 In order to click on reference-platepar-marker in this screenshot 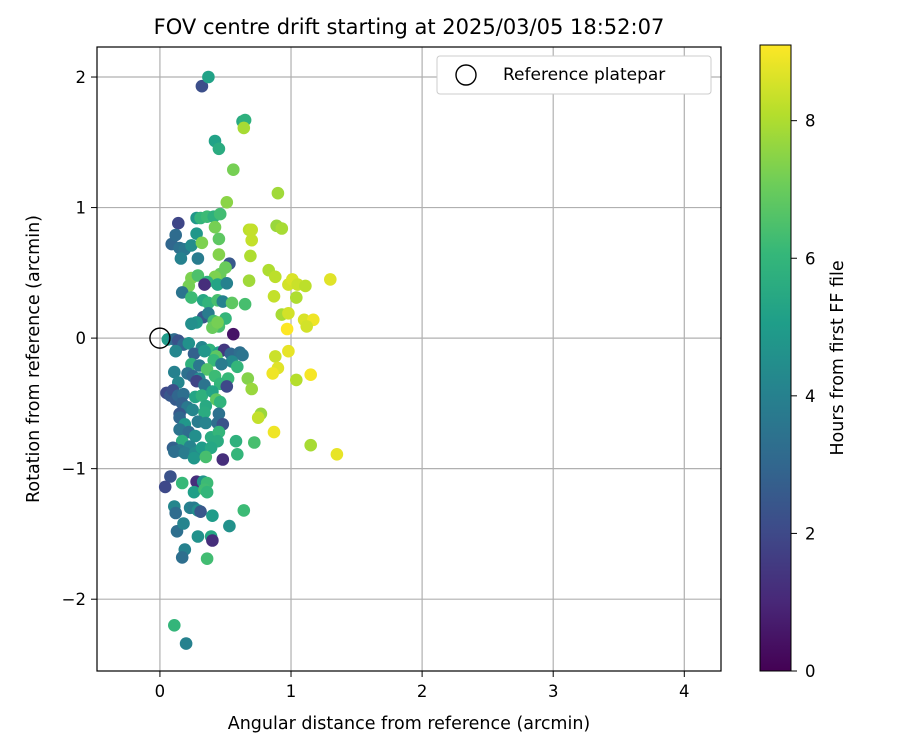, I will do `click(160, 338)`.